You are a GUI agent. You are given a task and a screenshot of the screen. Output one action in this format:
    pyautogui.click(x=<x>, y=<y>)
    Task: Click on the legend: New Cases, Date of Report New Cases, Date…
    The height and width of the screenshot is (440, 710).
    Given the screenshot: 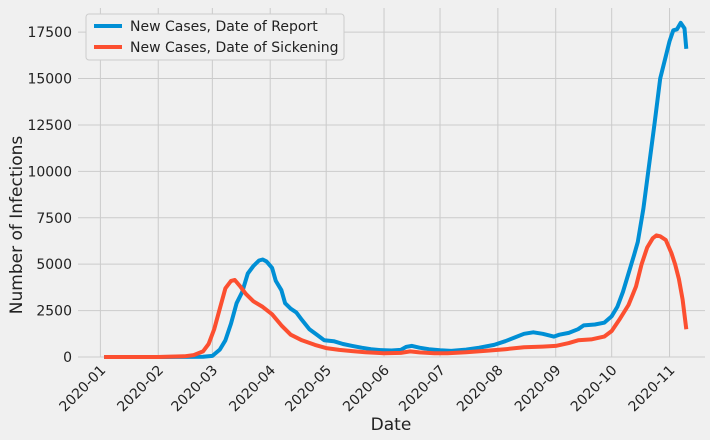 What is the action you would take?
    pyautogui.click(x=215, y=37)
    